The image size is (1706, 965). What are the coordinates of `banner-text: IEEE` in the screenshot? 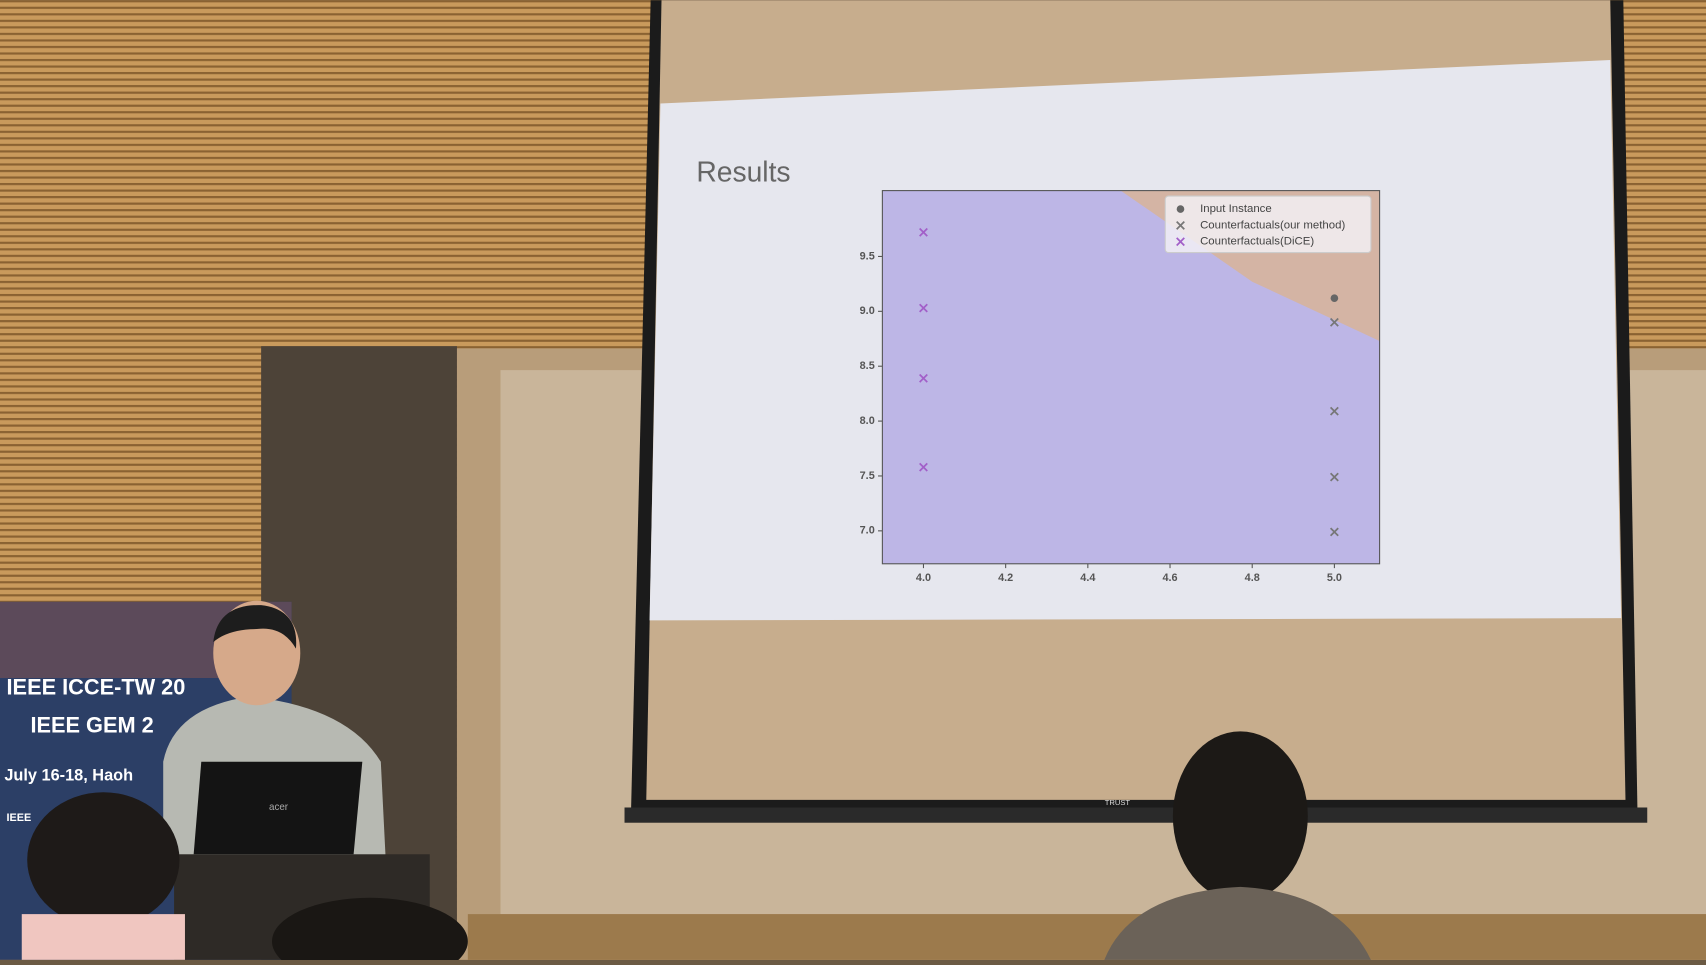 It's located at (19, 818).